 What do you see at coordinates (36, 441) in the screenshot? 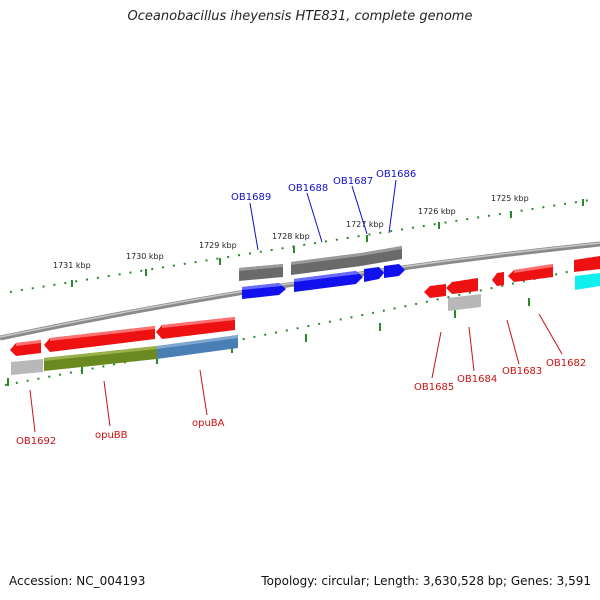
I see `label-ob1692: OB1692` at bounding box center [36, 441].